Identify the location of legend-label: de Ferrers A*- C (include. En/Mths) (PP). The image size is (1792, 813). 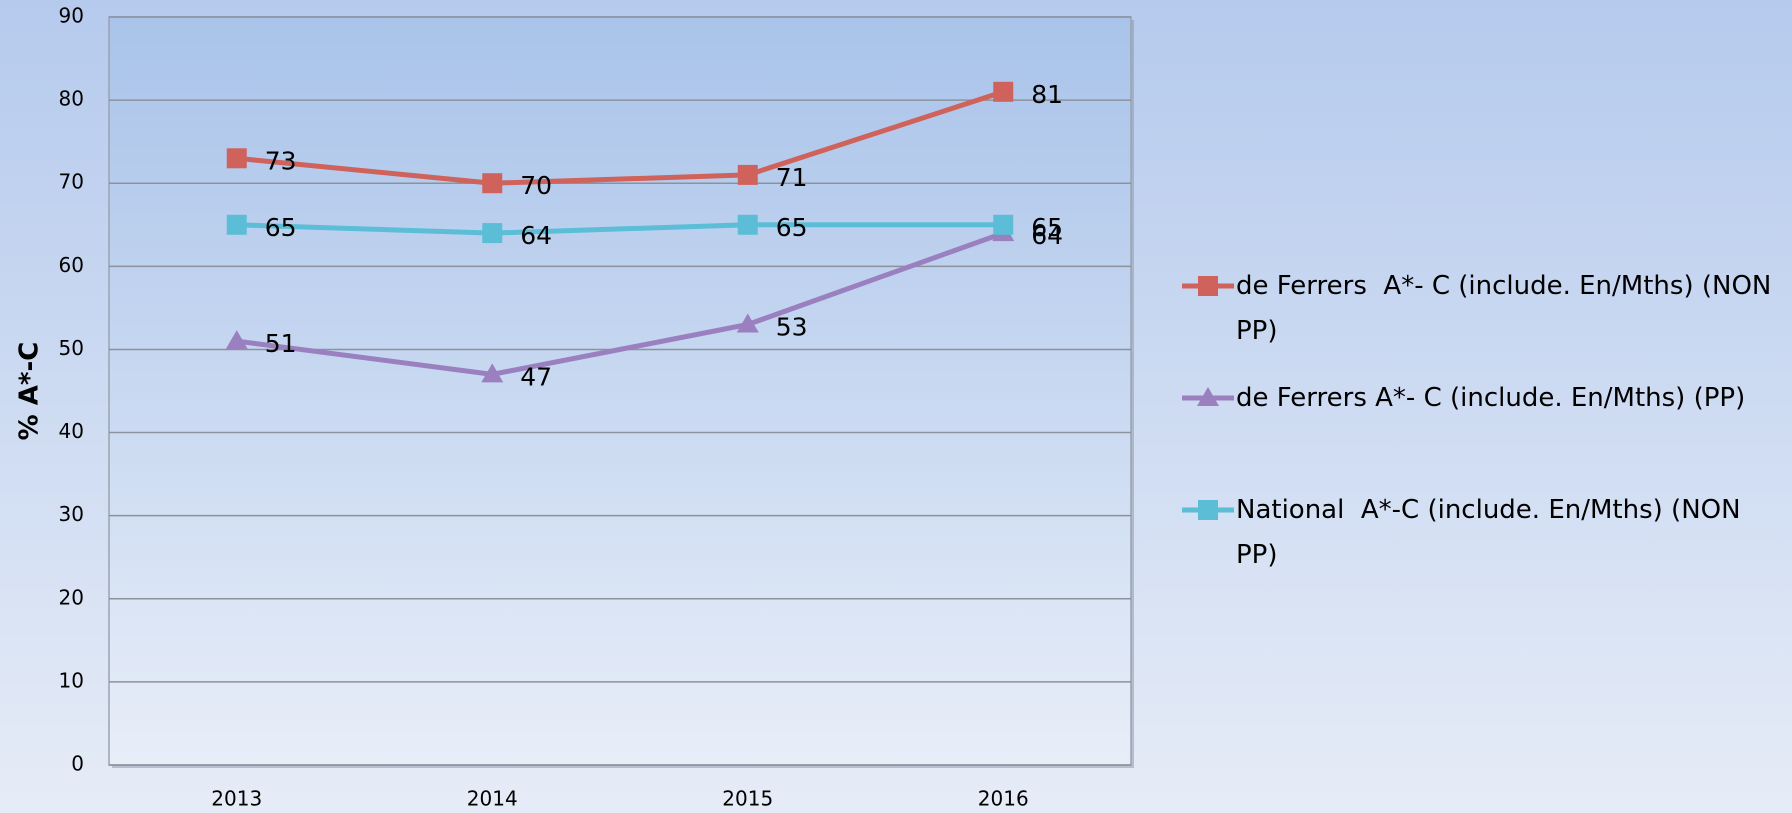
(1491, 398).